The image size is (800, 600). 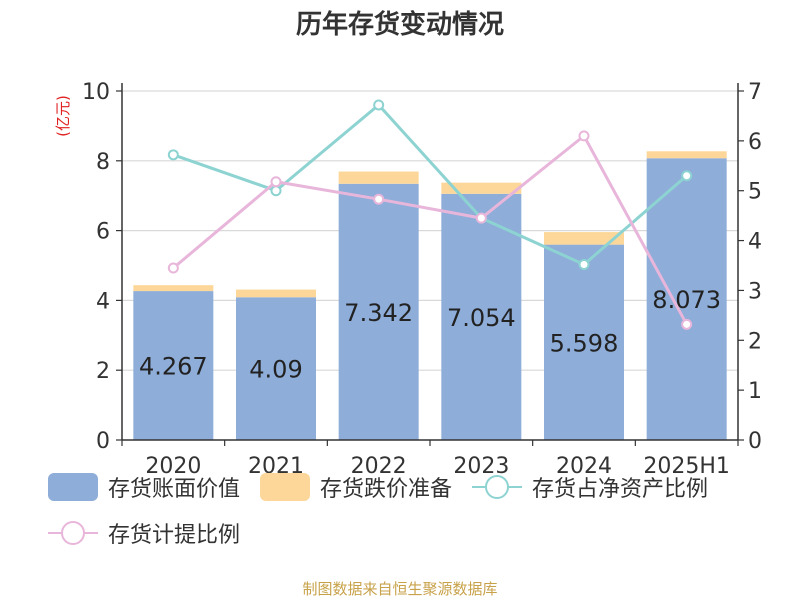 What do you see at coordinates (400, 589) in the screenshot?
I see `source-footer: 制图数据来自恒生聚源数据库` at bounding box center [400, 589].